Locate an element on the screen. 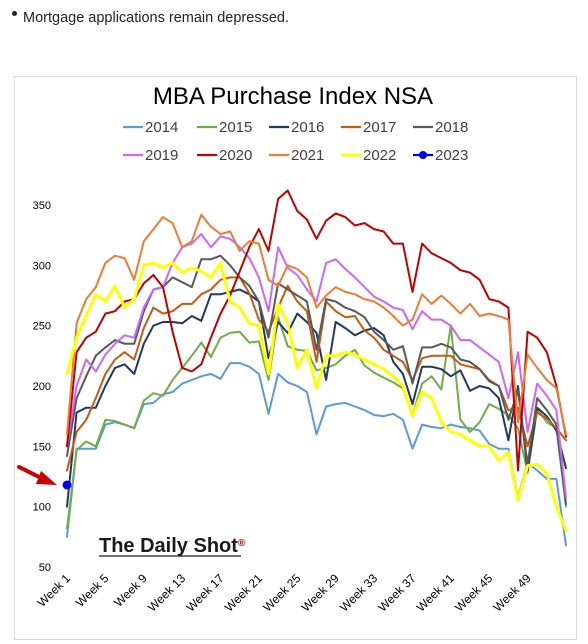 The height and width of the screenshot is (644, 588). legend-item-2018: 2018 is located at coordinates (440, 127).